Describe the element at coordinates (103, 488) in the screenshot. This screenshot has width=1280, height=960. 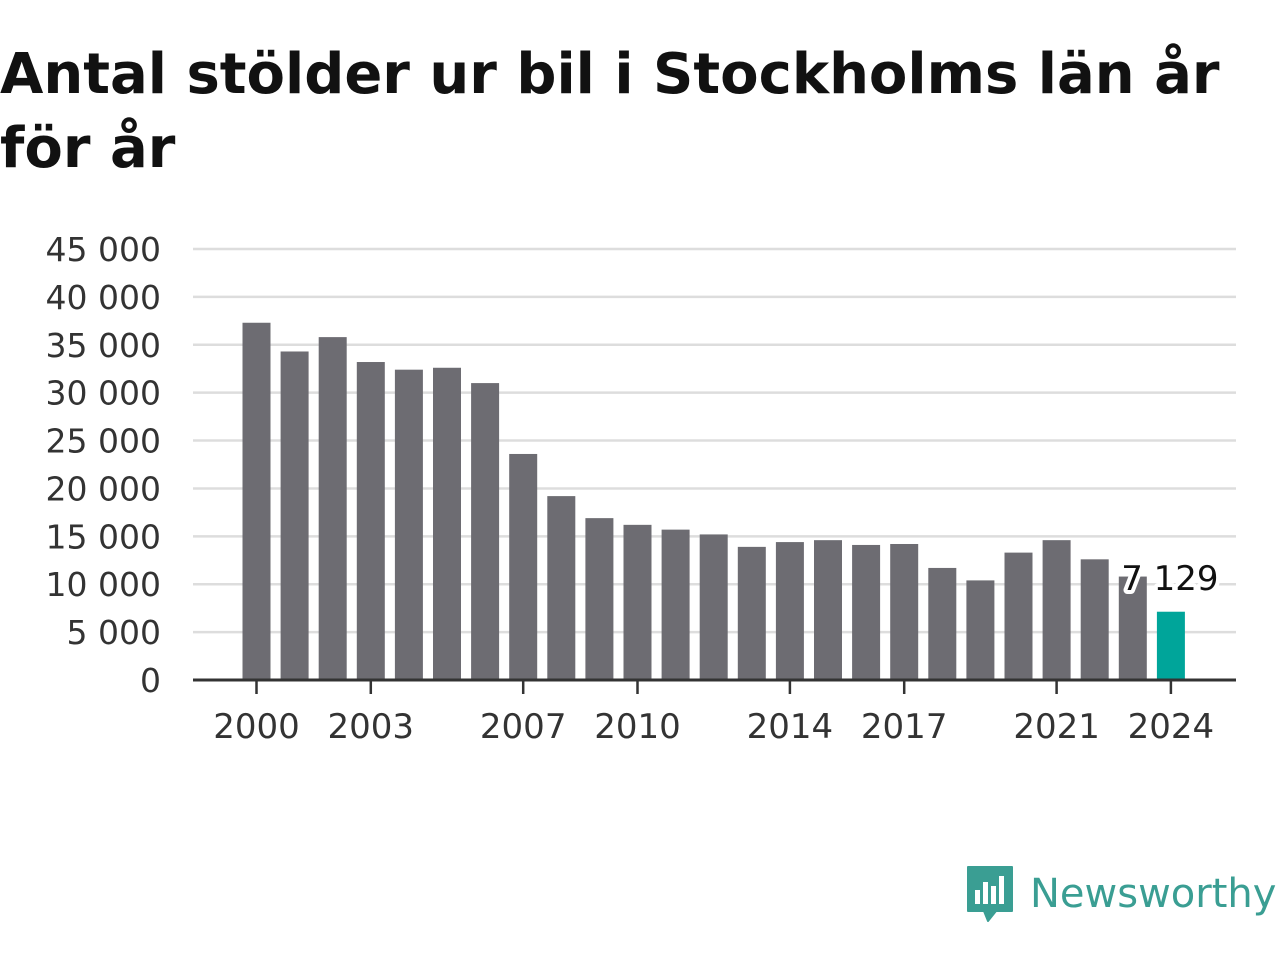
I see `y-tick-label: 20 000` at that location.